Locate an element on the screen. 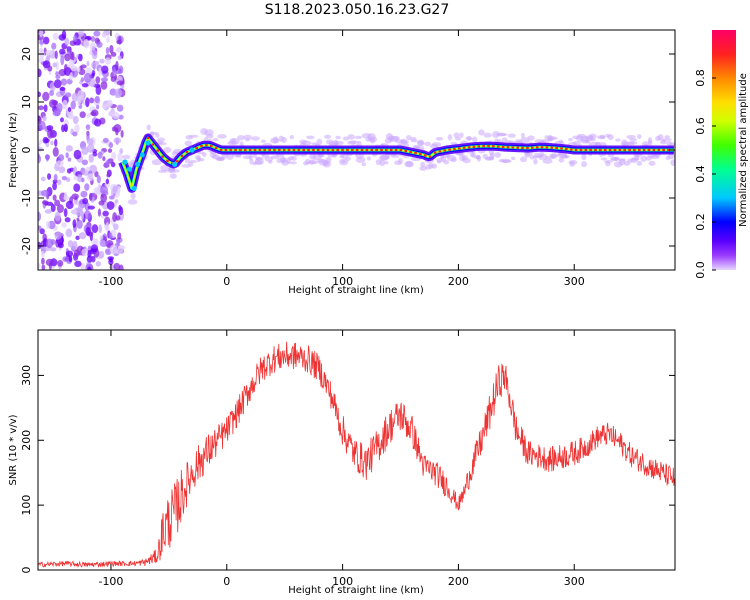  spectrogram-xtick-label: 100 is located at coordinates (342, 281).